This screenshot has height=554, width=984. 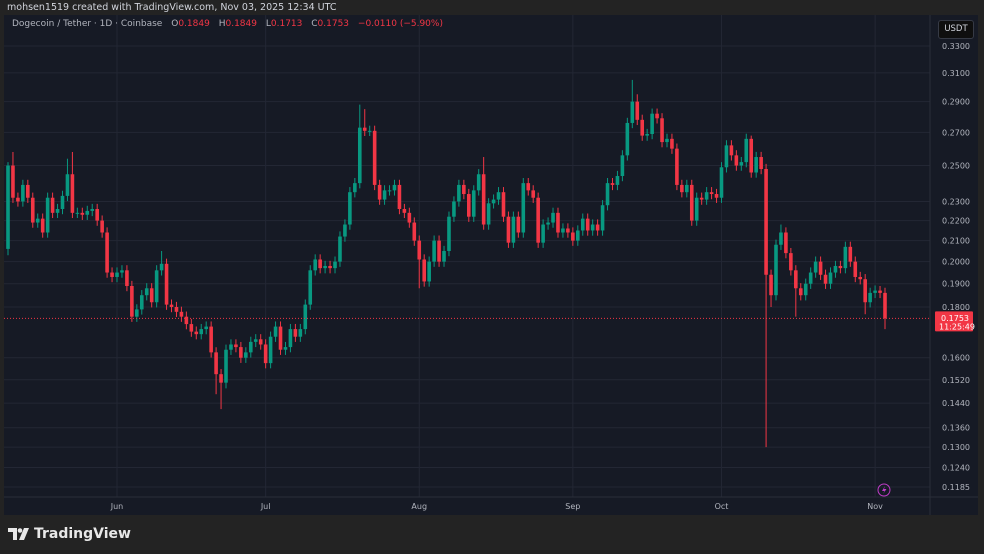 I want to click on close-value: 0.1753, so click(x=333, y=24).